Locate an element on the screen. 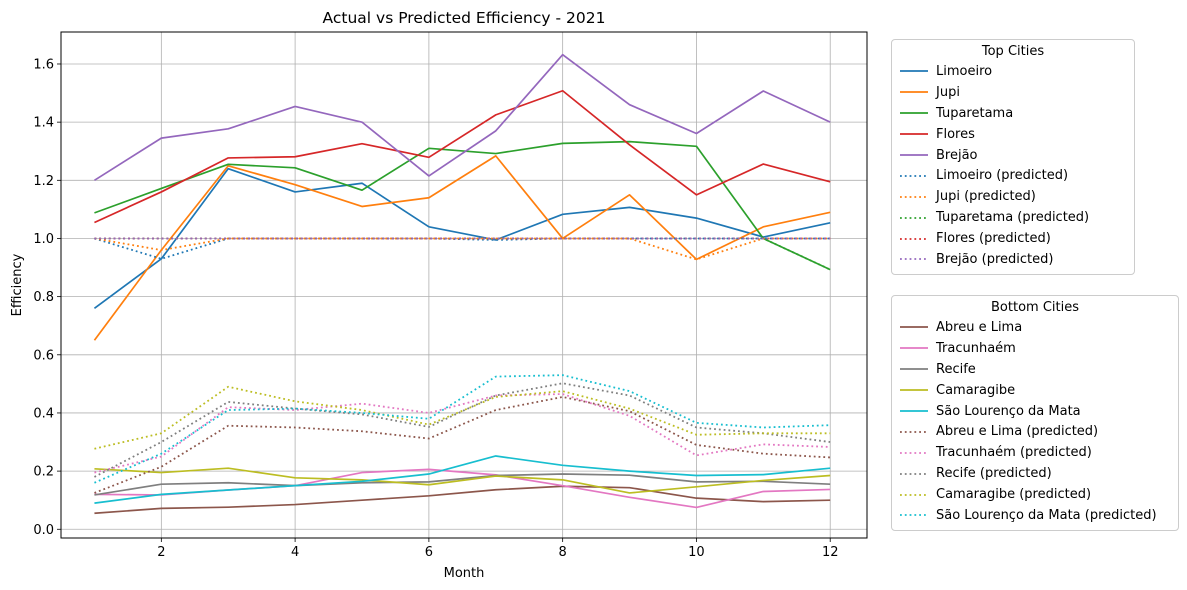  series-line-camaragibe is located at coordinates (462, 480).